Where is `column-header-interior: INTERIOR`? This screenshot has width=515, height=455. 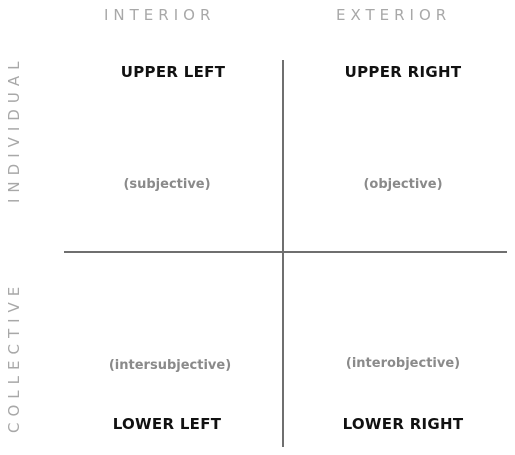
column-header-interior: INTERIOR is located at coordinates (160, 15).